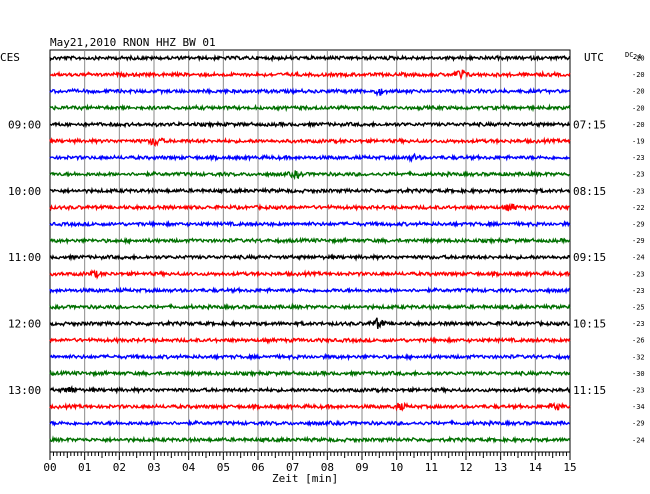  Describe the element at coordinates (589, 191) in the screenshot. I see `right-hour-label: 08:15` at that location.